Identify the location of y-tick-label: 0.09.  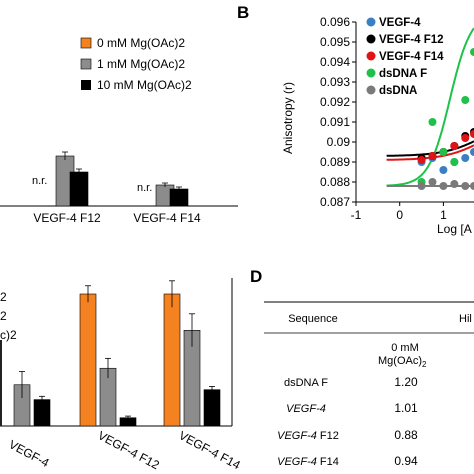
(339, 142).